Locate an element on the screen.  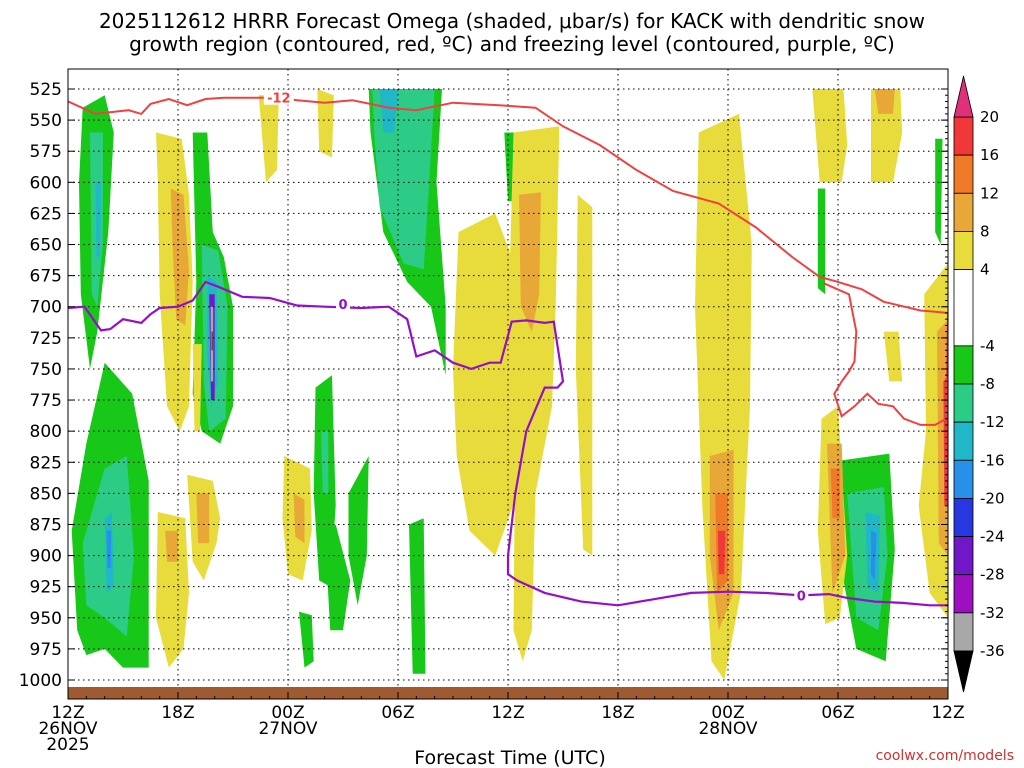
x-tick-label-36-1: 28NOV is located at coordinates (727, 729).